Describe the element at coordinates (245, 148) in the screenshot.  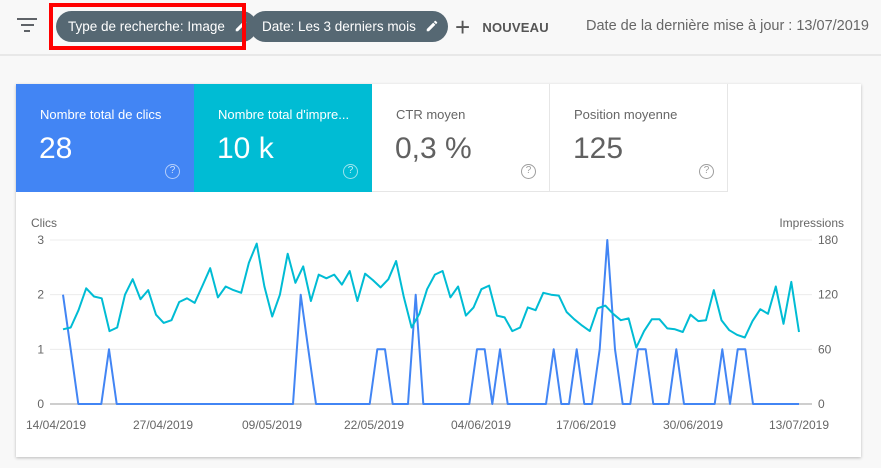
I see `metric-value: 10 k` at that location.